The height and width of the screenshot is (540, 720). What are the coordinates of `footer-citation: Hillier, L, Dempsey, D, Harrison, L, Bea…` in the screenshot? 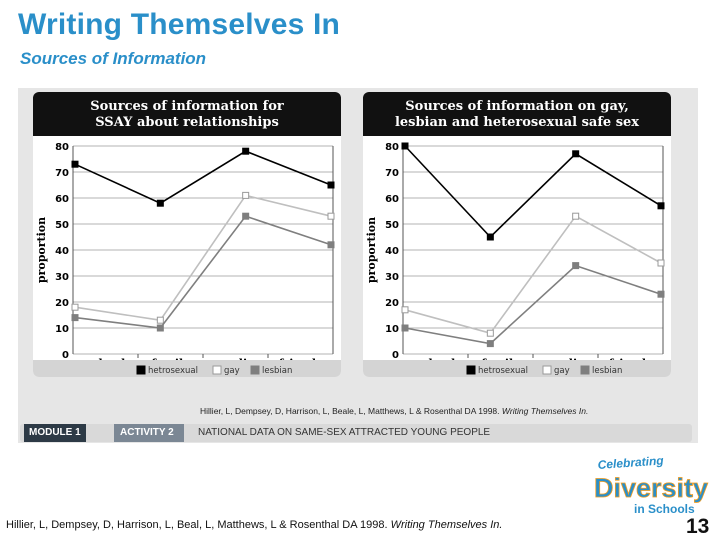 It's located at (254, 525).